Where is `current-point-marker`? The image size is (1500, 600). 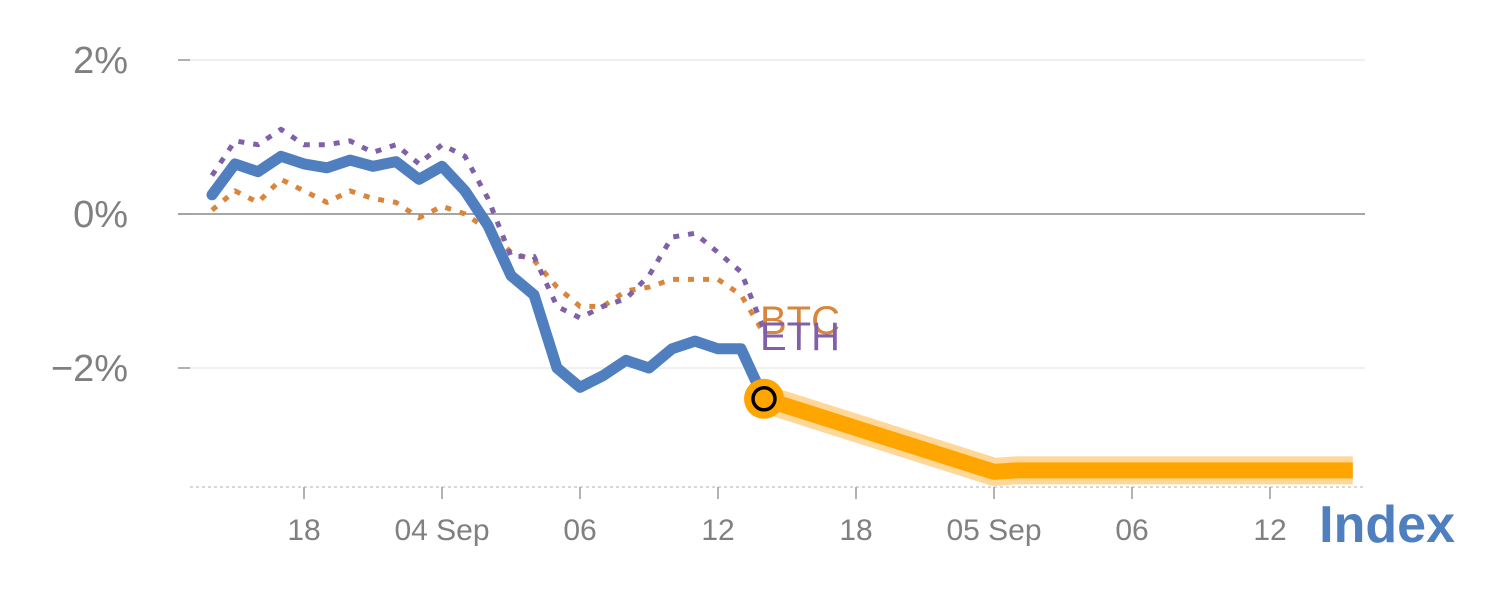
current-point-marker is located at coordinates (764, 399).